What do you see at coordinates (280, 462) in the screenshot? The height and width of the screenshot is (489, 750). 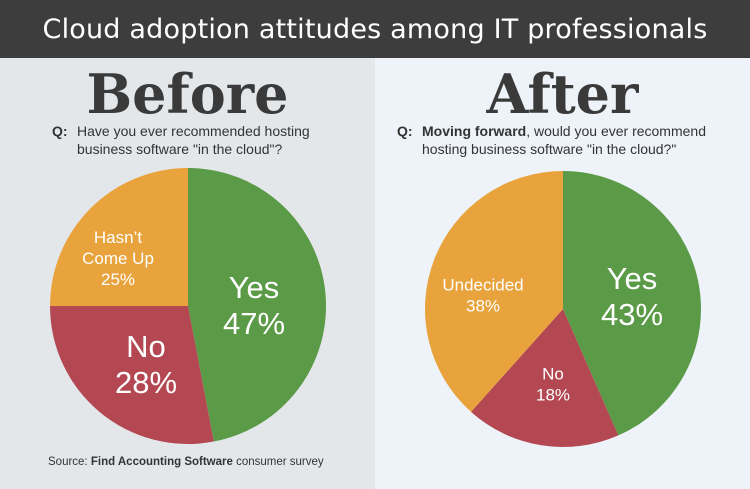 I see `source-suffix: consumer survey` at bounding box center [280, 462].